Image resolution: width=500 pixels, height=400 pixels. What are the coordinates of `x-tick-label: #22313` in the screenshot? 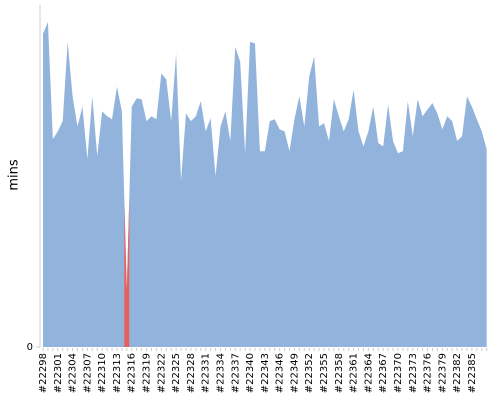 It's located at (117, 373).